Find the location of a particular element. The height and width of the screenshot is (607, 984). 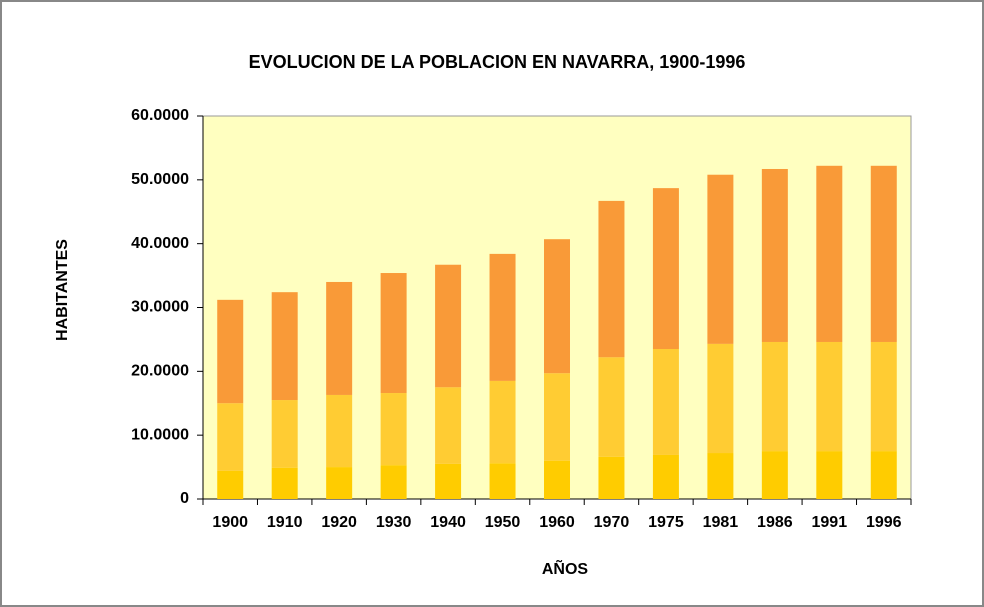

y-tick-label: 20.0000 is located at coordinates (160, 371).